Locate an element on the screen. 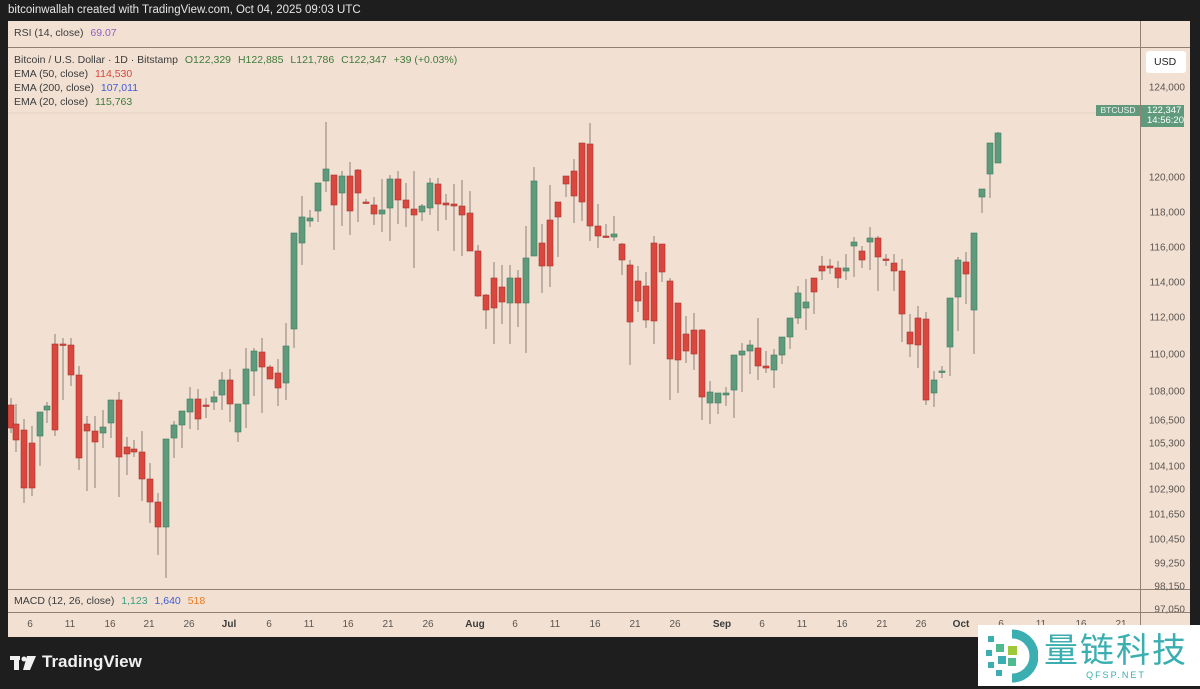 Image resolution: width=1200 pixels, height=689 pixels. ema50-legend: EMA (50, close) 114,530 is located at coordinates (75, 74).